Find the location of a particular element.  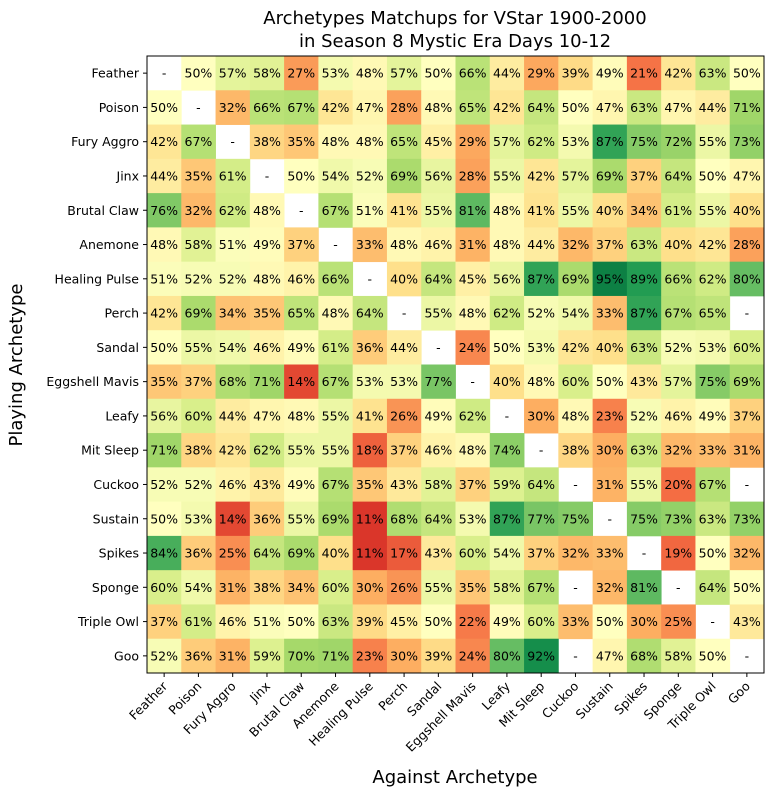

cell-value-label: 61% is located at coordinates (199, 621).